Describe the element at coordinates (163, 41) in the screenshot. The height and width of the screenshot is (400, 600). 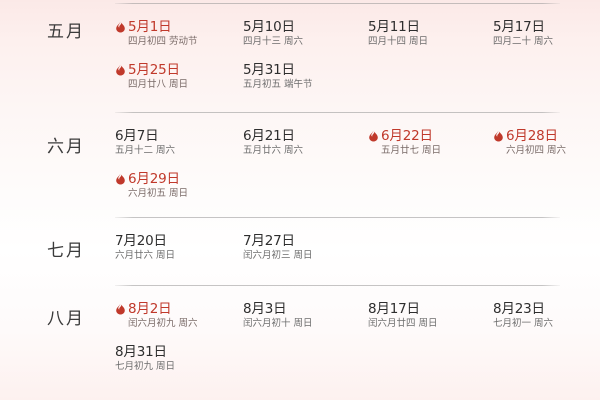
I see `entry-lunar-label: 四月初四 劳动节` at that location.